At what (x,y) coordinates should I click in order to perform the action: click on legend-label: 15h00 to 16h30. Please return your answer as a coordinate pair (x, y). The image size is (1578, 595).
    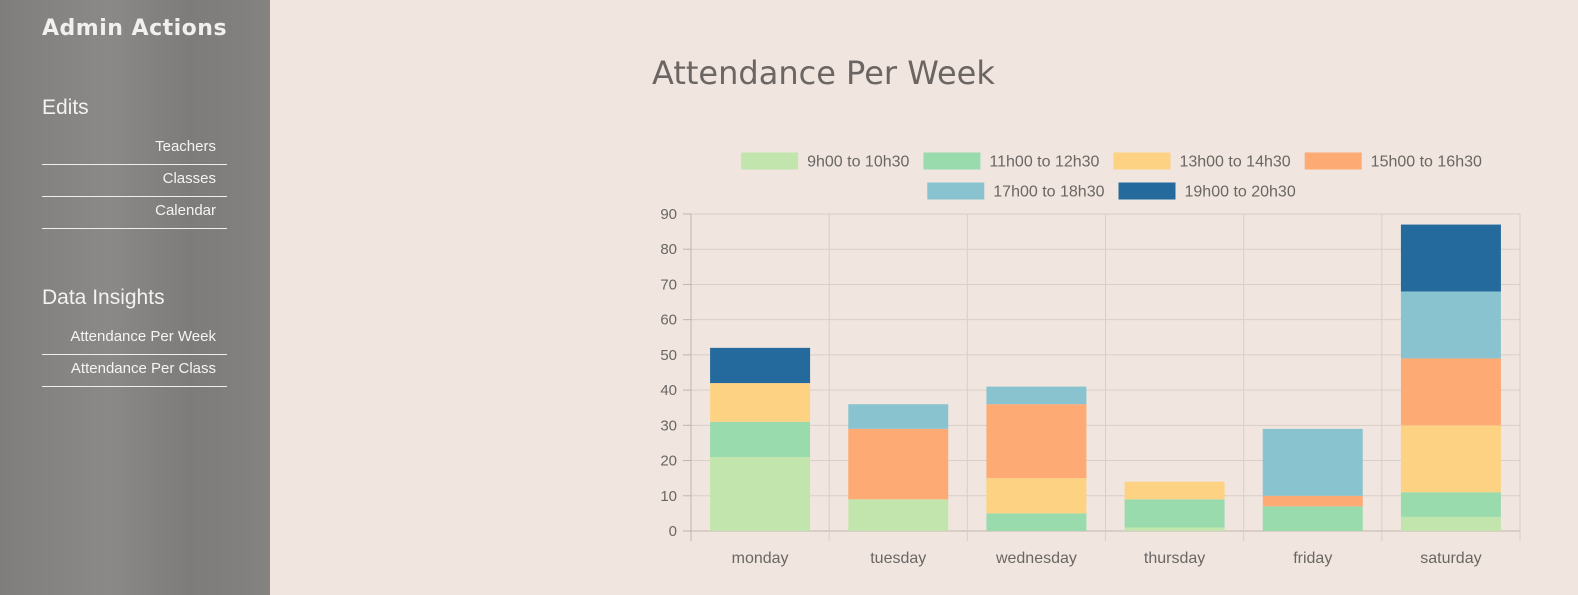
    Looking at the image, I should click on (1426, 162).